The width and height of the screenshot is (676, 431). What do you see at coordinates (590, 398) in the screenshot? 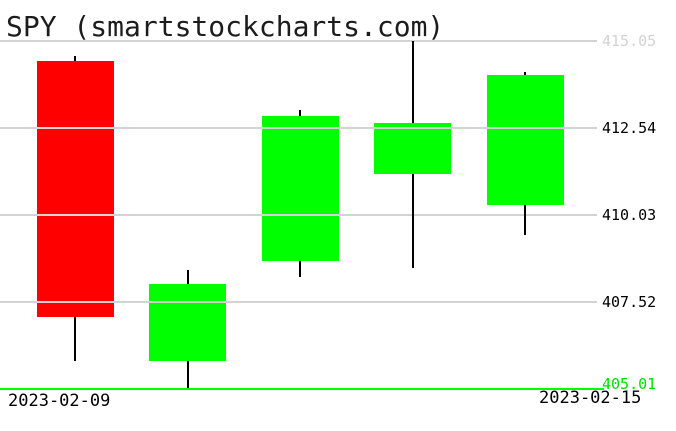
I see `x-axis-tick-label-end: 2023-02-15` at bounding box center [590, 398].